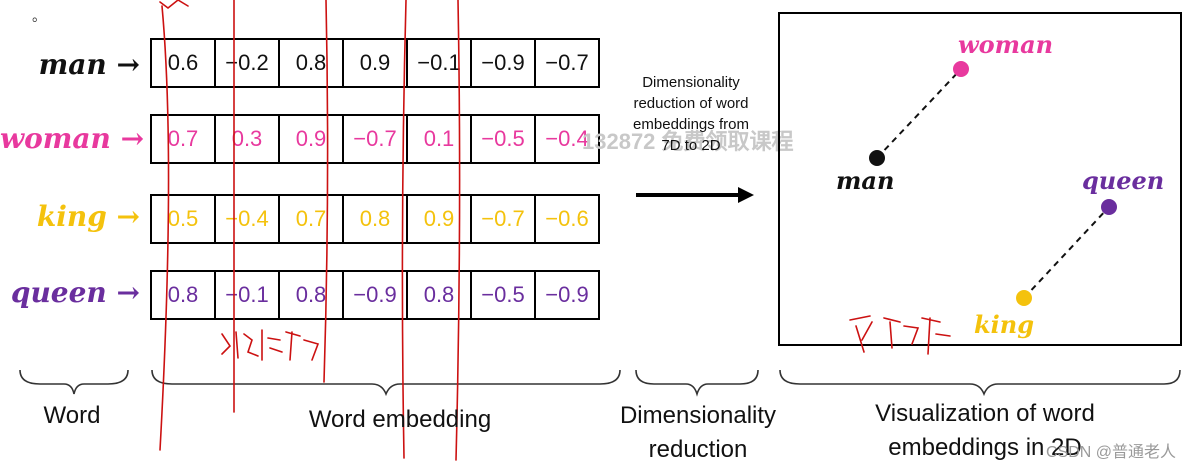 The width and height of the screenshot is (1184, 468). Describe the element at coordinates (688, 141) in the screenshot. I see `watermark: 132872 免费领取课程` at that location.